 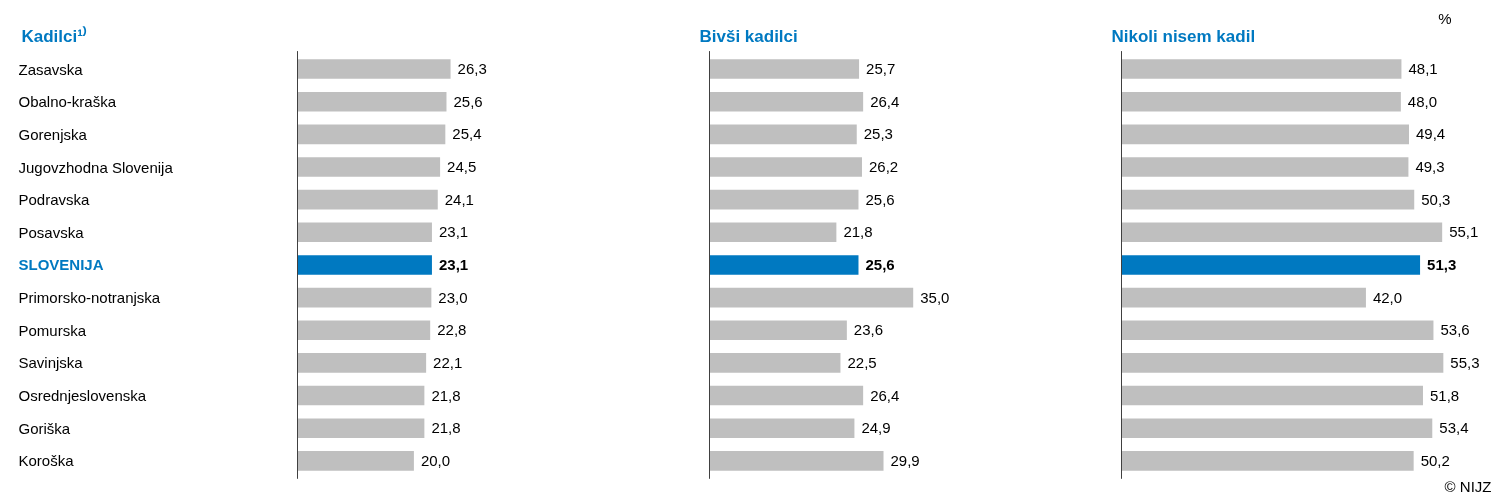 I want to click on data-label: 55,1, so click(x=1464, y=232).